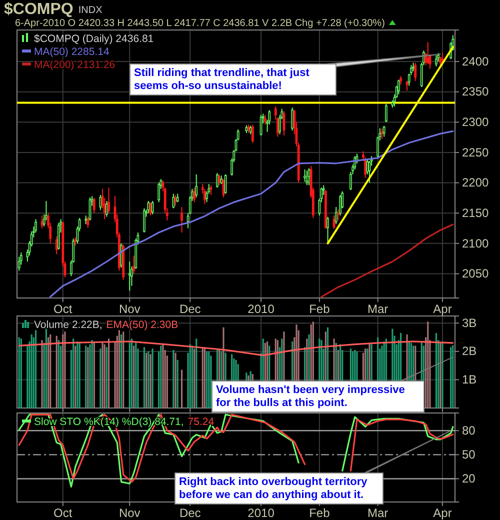  Describe the element at coordinates (469, 351) in the screenshot. I see `y-tick-label: 2B` at that location.